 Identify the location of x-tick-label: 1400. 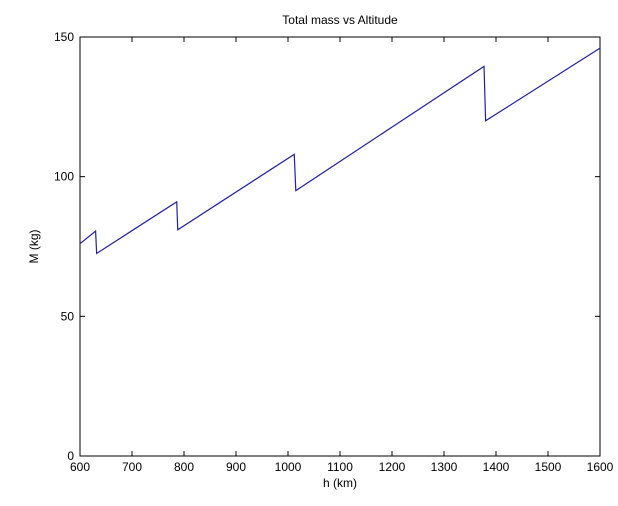
(496, 467).